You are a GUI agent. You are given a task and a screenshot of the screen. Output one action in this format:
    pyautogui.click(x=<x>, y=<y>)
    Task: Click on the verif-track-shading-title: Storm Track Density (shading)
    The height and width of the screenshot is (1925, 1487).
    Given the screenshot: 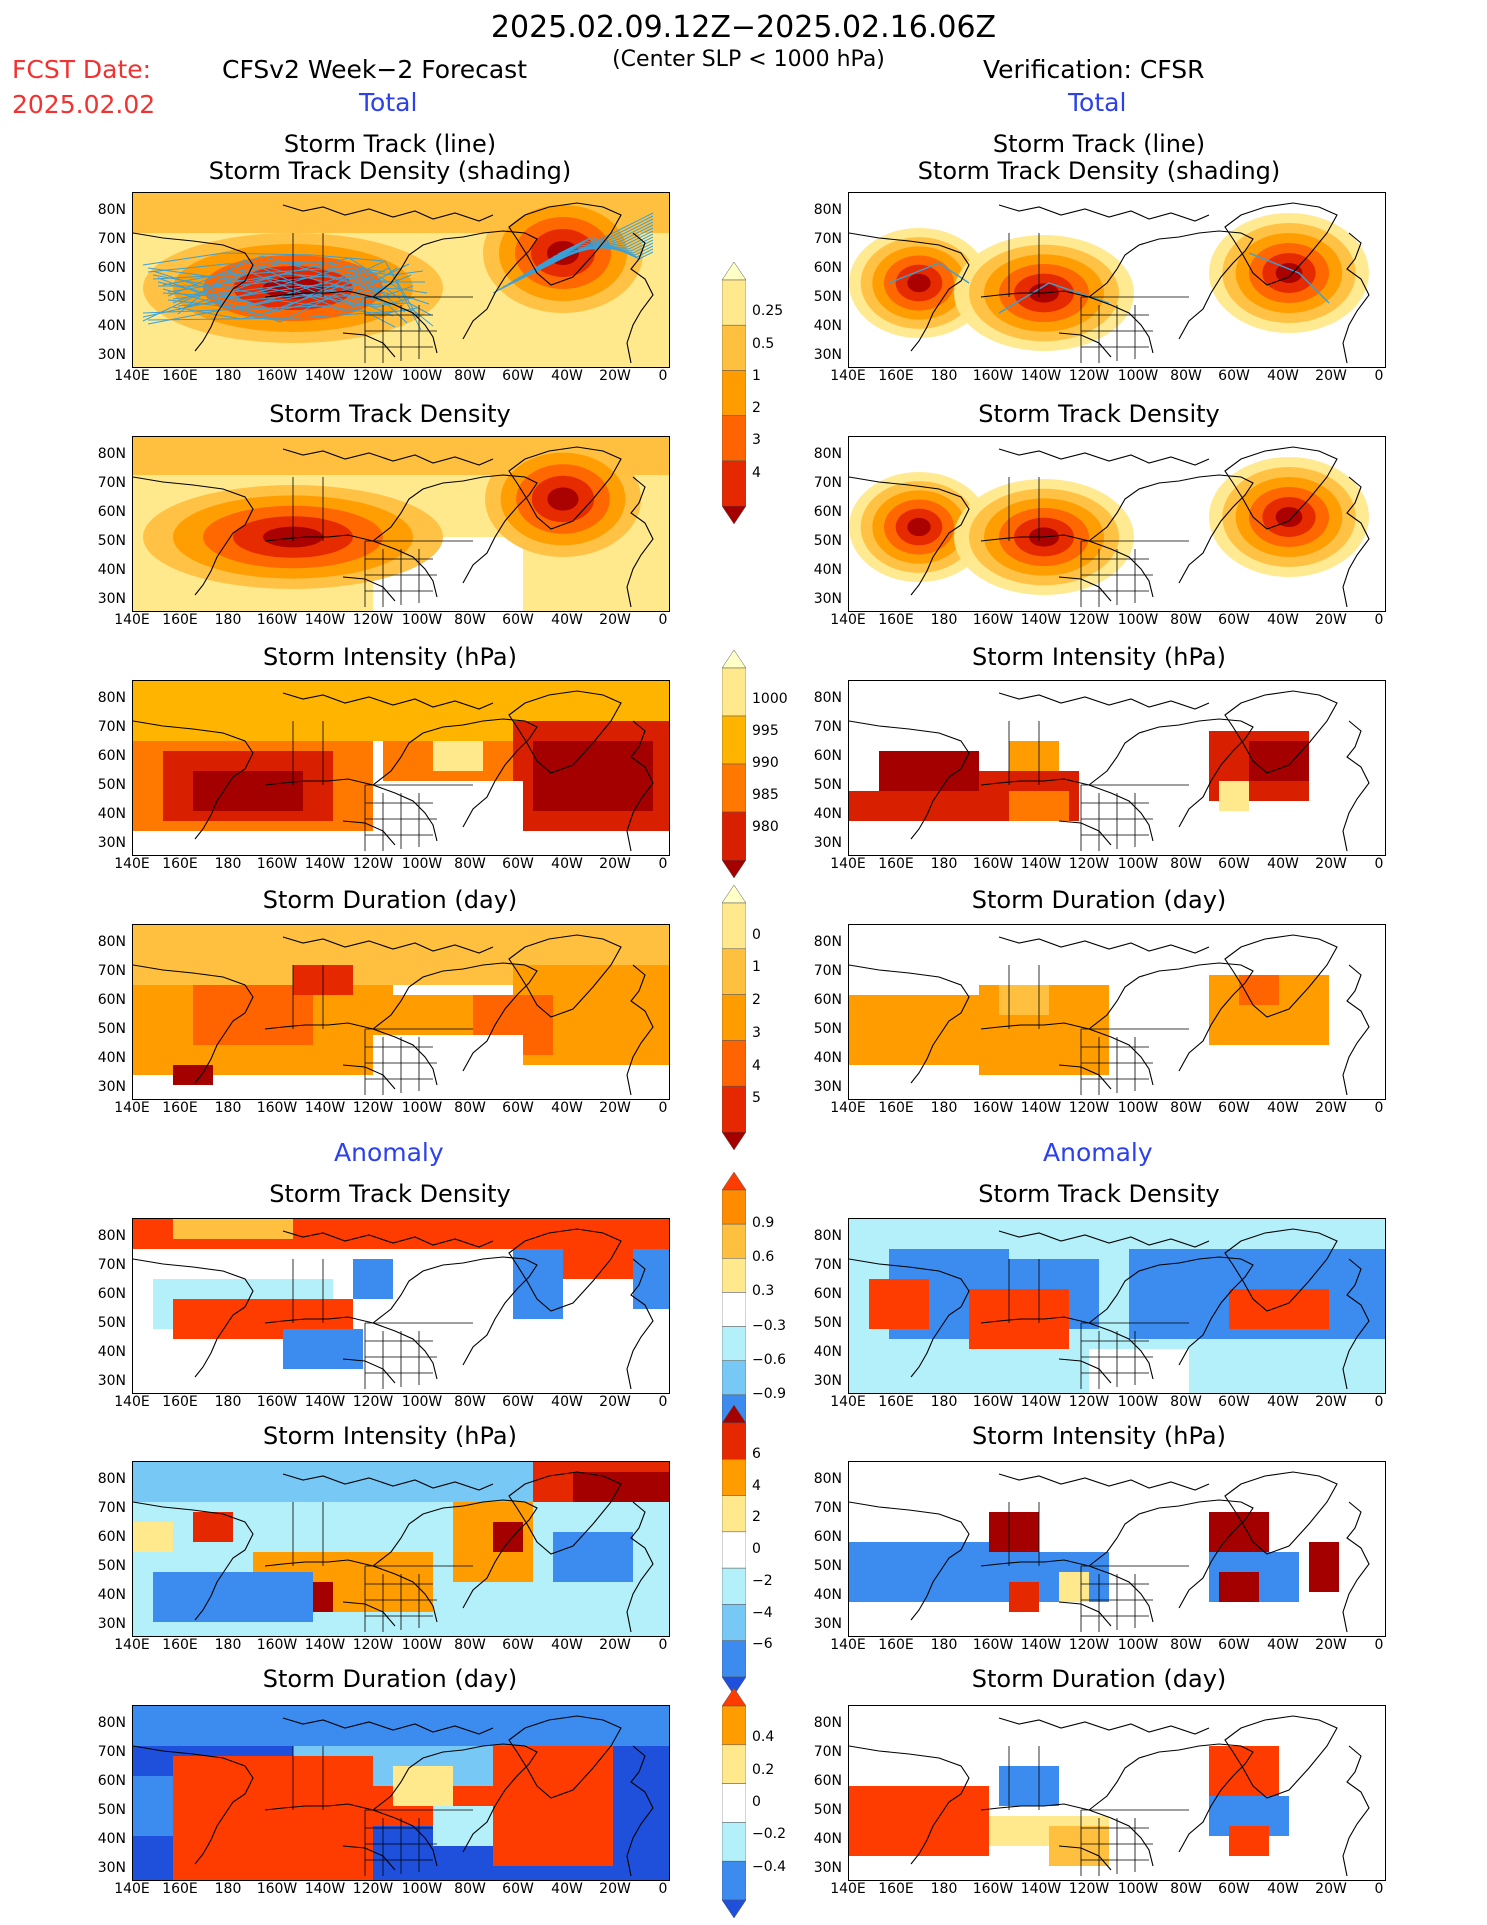 What is the action you would take?
    pyautogui.click(x=1099, y=171)
    